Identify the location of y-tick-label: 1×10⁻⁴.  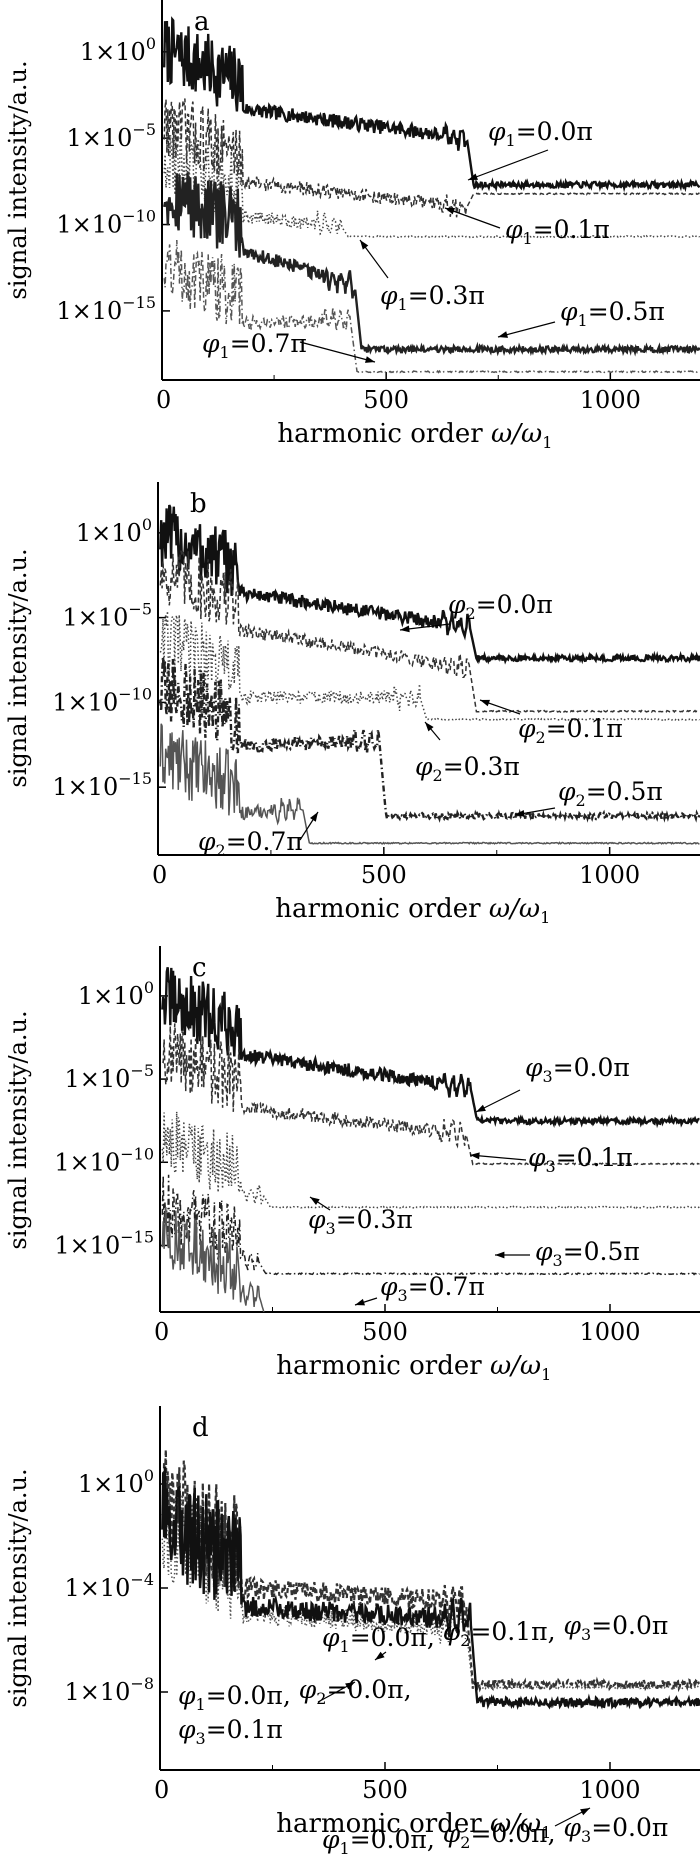
(109, 1586).